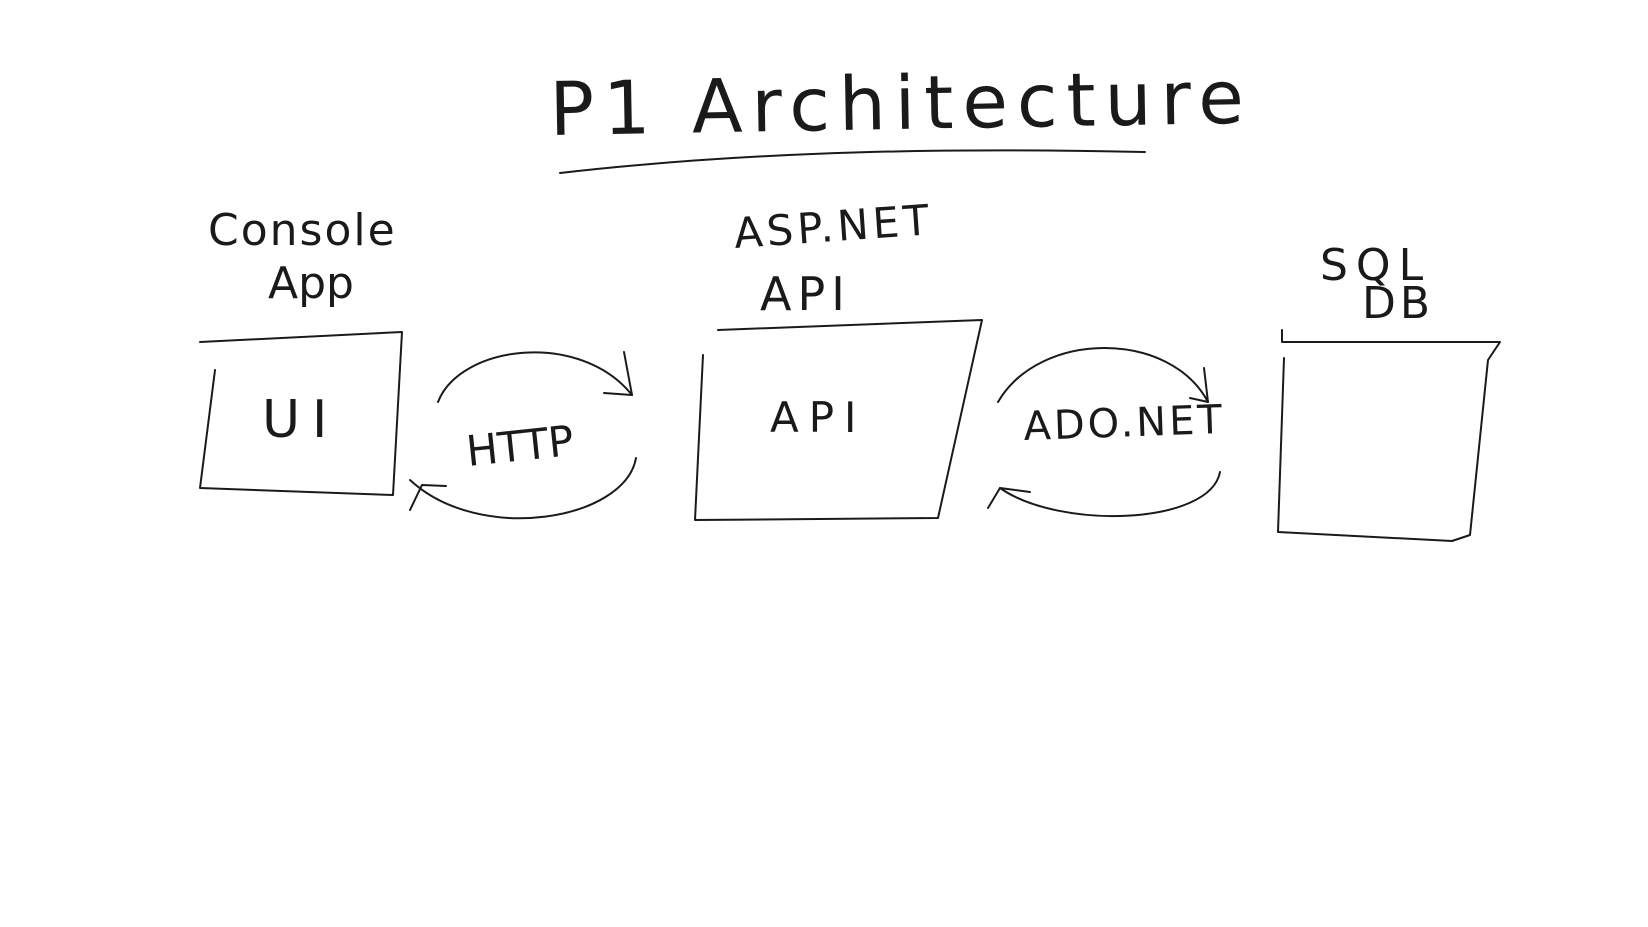 The height and width of the screenshot is (927, 1648). I want to click on adonet-label: ADO.NET, so click(1124, 423).